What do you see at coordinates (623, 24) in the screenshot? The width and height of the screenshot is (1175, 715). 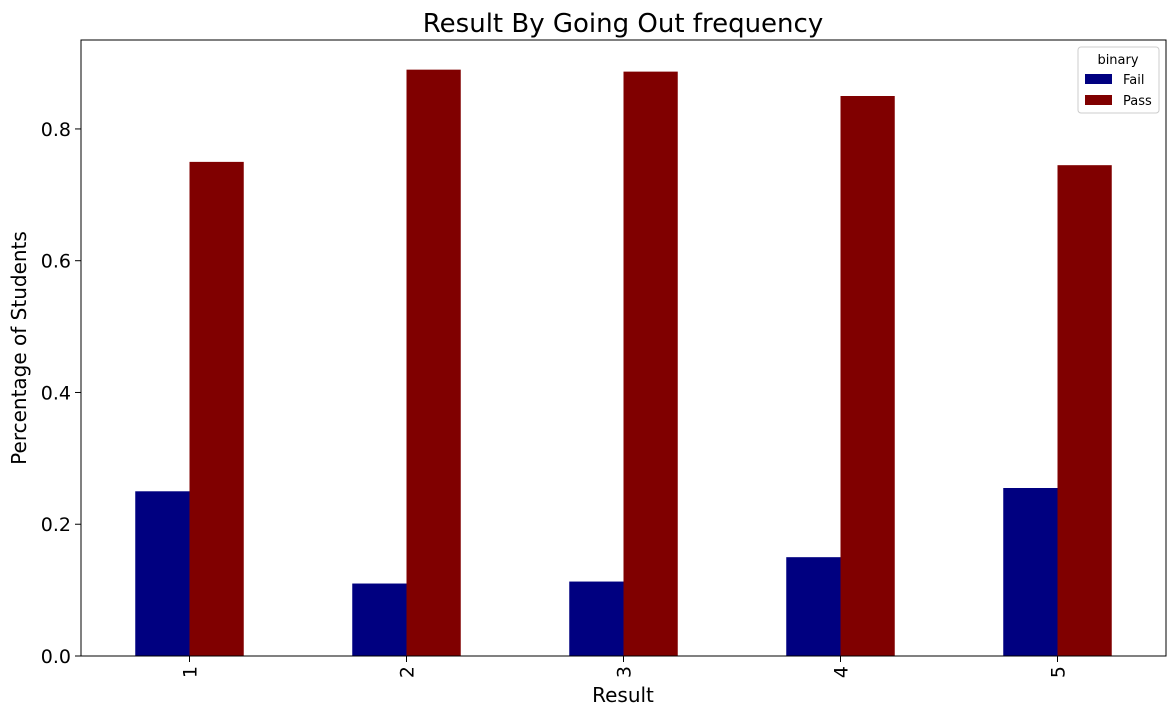 I see `chart-title: Result By Going Out frequency` at bounding box center [623, 24].